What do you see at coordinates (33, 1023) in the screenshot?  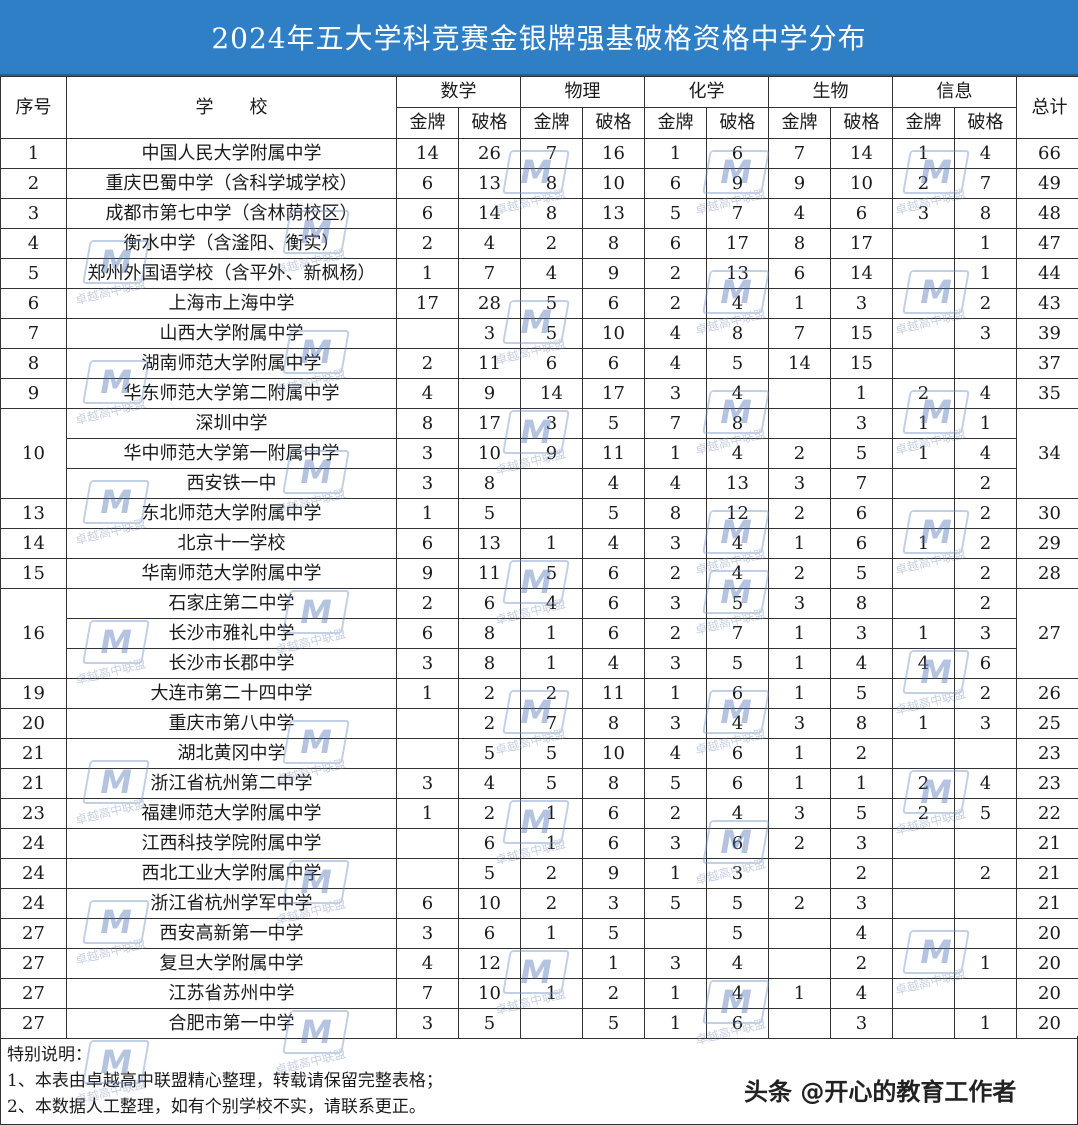 I see `rank-cell: 27` at bounding box center [33, 1023].